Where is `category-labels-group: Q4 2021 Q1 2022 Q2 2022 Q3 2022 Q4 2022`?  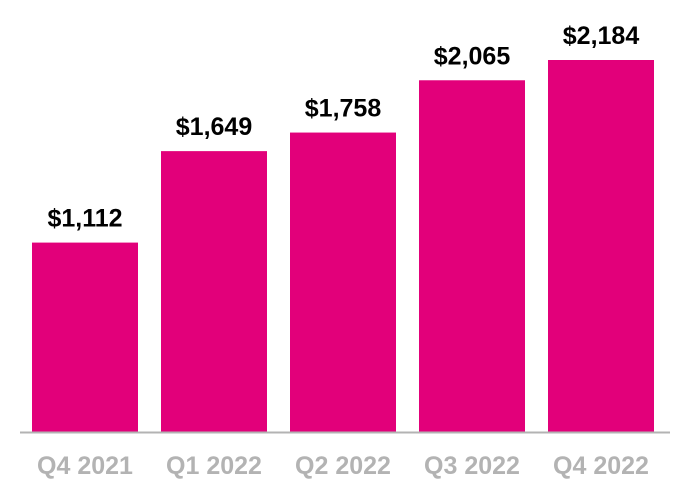
category-labels-group: Q4 2021 Q1 2022 Q2 2022 Q3 2022 Q4 2022 is located at coordinates (343, 466).